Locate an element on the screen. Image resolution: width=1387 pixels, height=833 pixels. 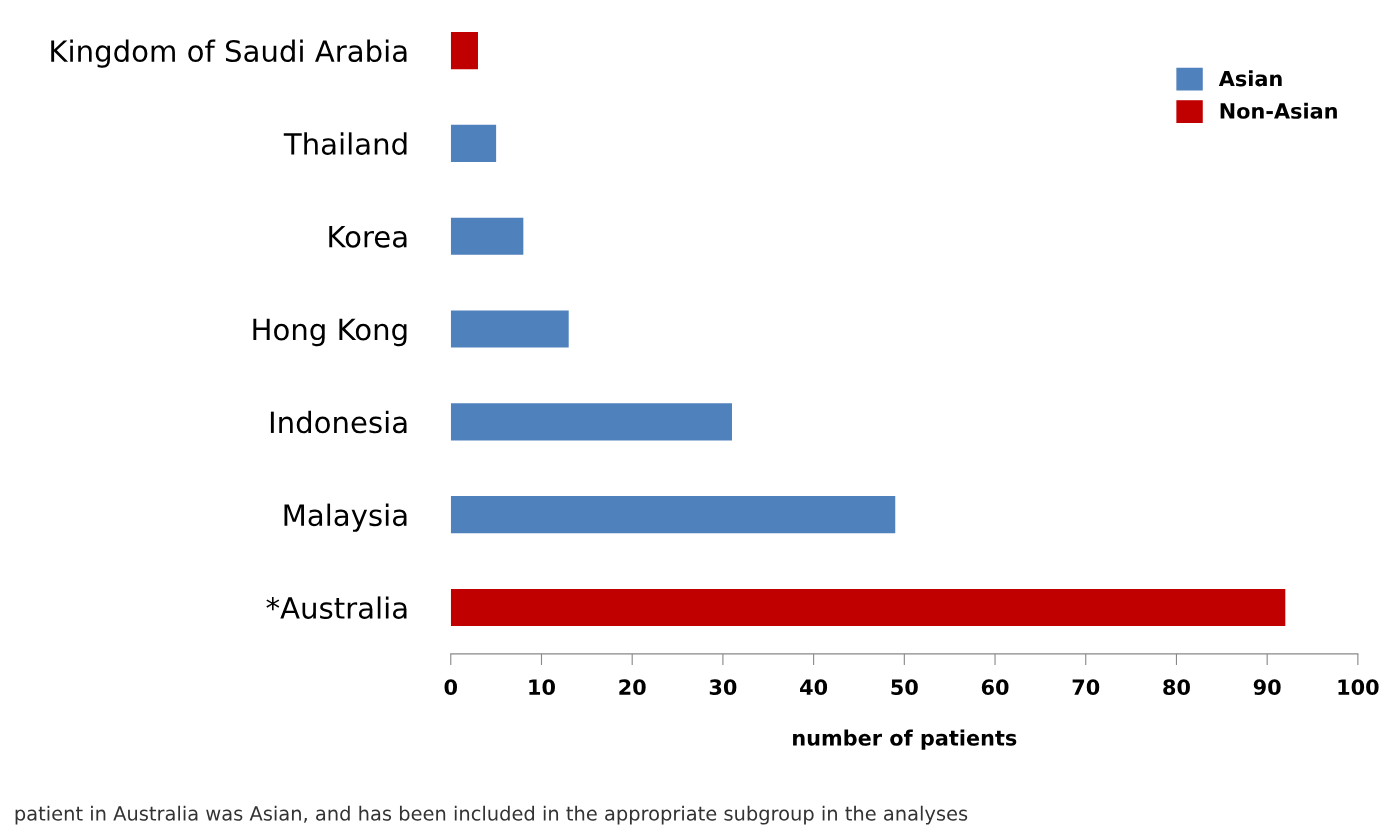
x-tick-label: 100 is located at coordinates (1358, 687).